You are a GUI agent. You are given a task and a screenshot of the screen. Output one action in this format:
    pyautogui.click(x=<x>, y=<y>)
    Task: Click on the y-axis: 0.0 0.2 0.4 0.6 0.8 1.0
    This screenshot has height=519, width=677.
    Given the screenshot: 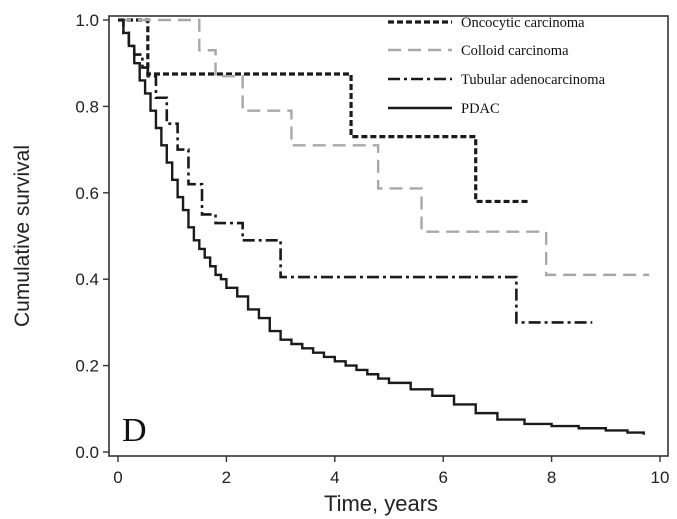 What is the action you would take?
    pyautogui.click(x=92, y=236)
    